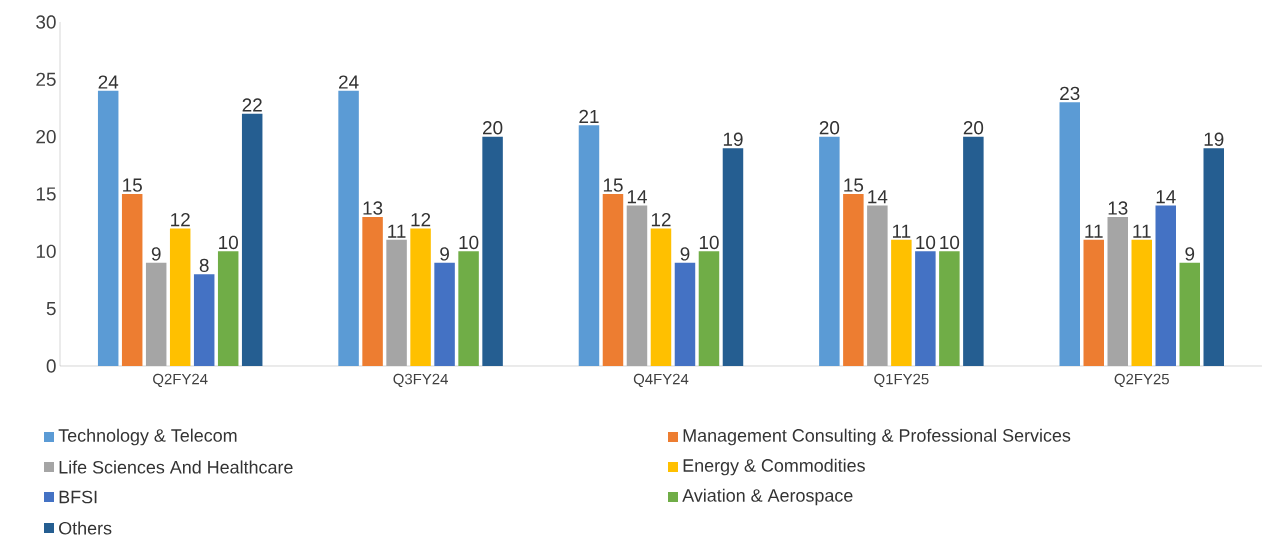 The image size is (1264, 539). Describe the element at coordinates (180, 380) in the screenshot. I see `x-tick-label: Q2FY24` at that location.